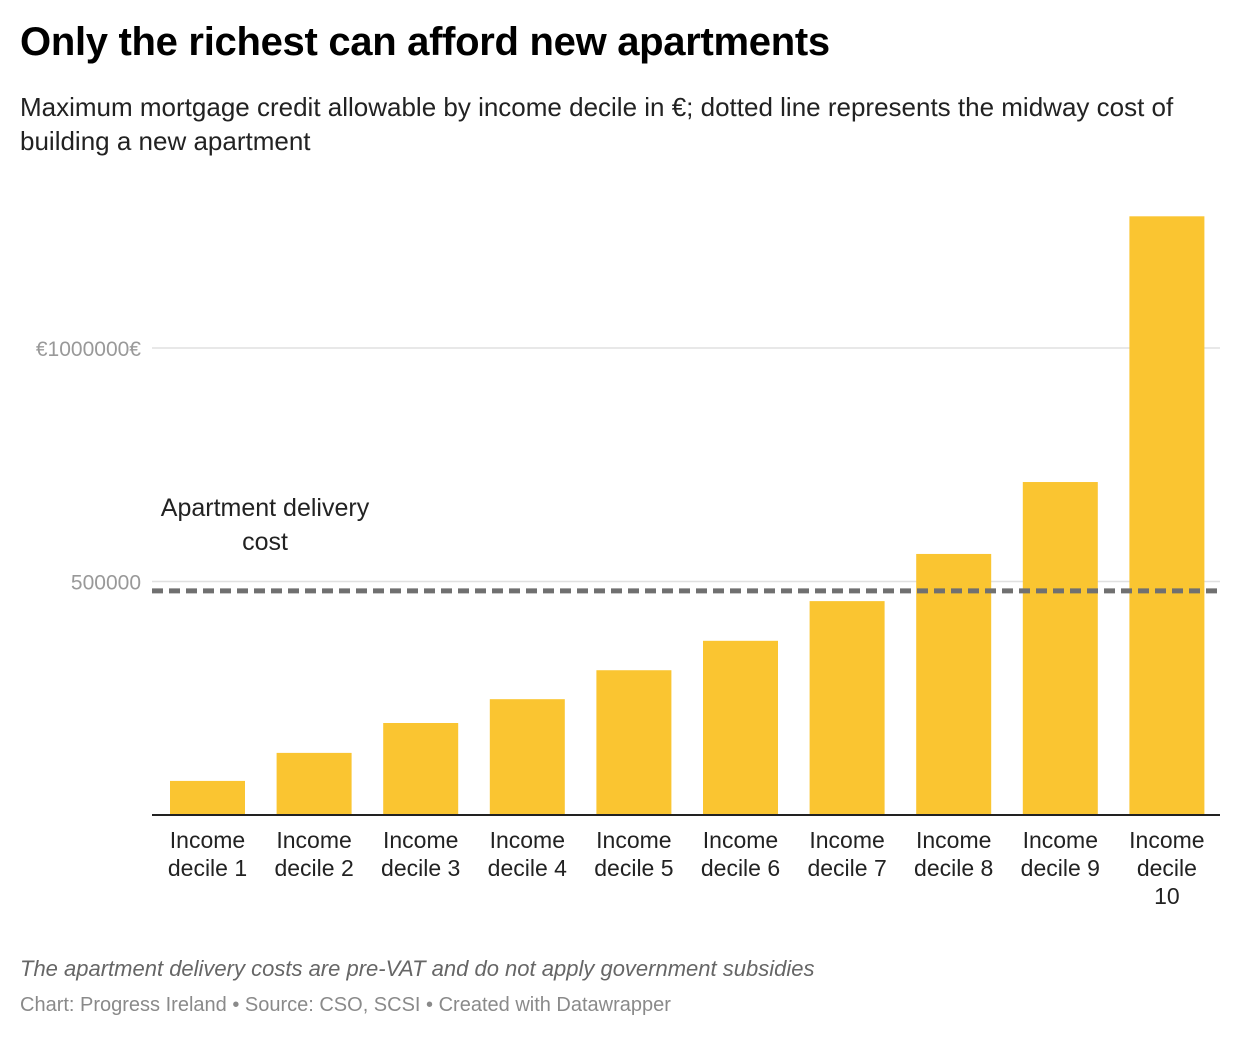 Image resolution: width=1240 pixels, height=1040 pixels. I want to click on x-tick-label: decile 4, so click(527, 868).